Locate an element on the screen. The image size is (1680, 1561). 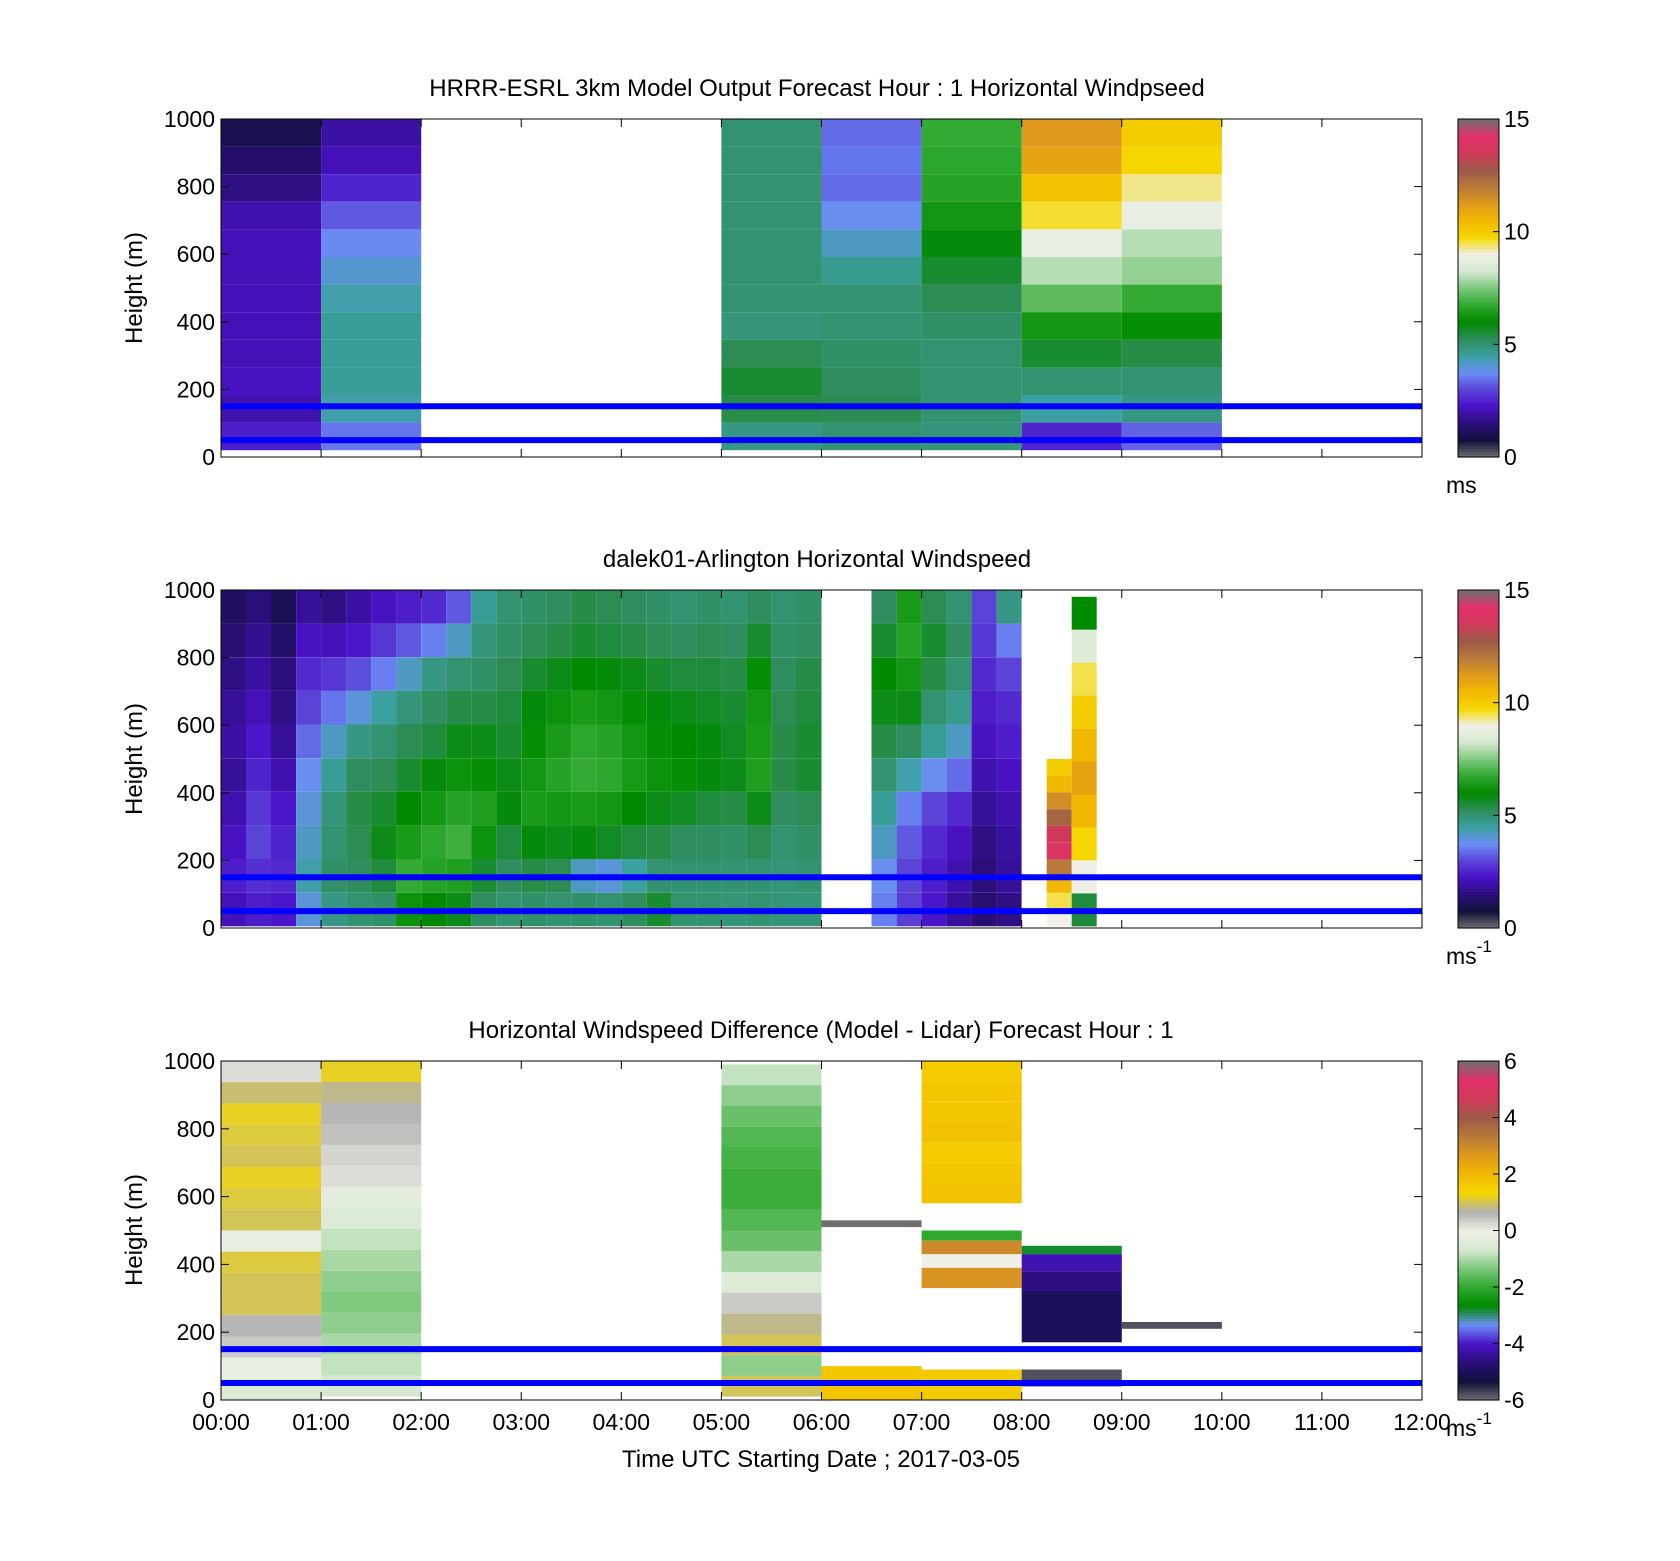
difference-reference-lines is located at coordinates (821, 1366).